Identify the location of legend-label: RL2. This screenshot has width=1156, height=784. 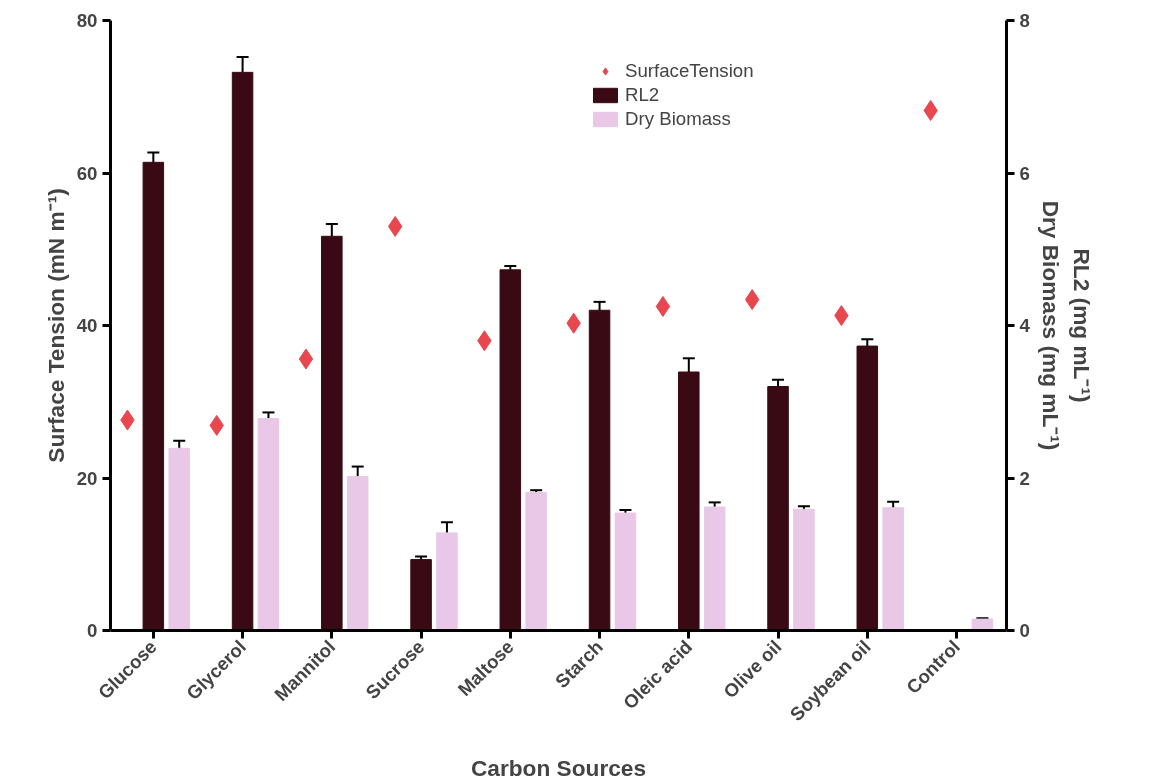
(642, 95).